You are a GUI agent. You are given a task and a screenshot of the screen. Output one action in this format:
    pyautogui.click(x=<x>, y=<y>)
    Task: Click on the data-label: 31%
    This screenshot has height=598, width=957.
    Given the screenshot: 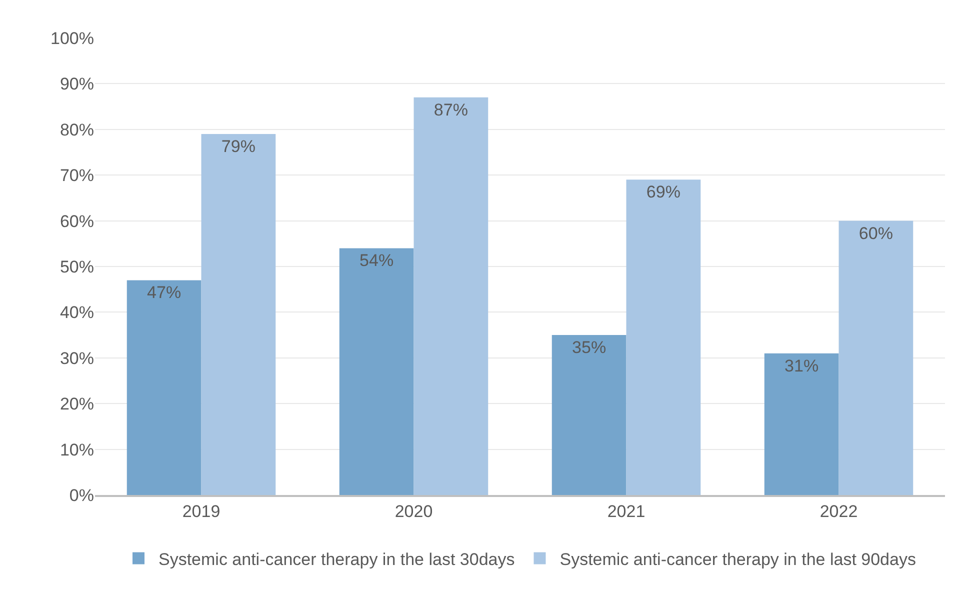 What is the action you would take?
    pyautogui.click(x=801, y=366)
    